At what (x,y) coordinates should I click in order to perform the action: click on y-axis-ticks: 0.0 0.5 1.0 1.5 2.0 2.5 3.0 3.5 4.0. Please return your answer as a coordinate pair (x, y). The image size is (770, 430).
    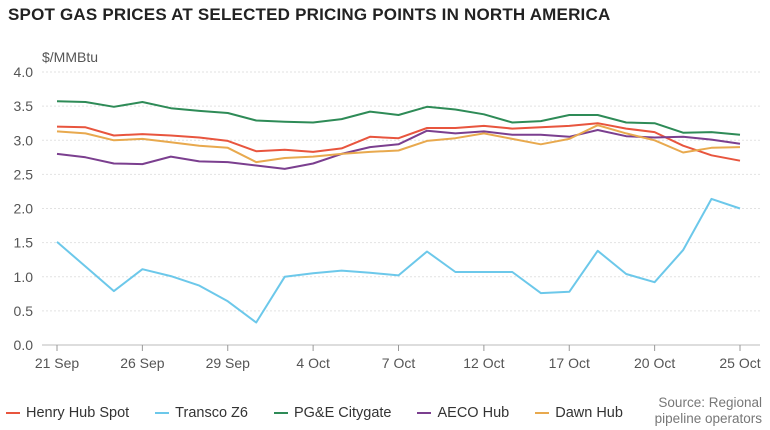
    Looking at the image, I should click on (24, 208).